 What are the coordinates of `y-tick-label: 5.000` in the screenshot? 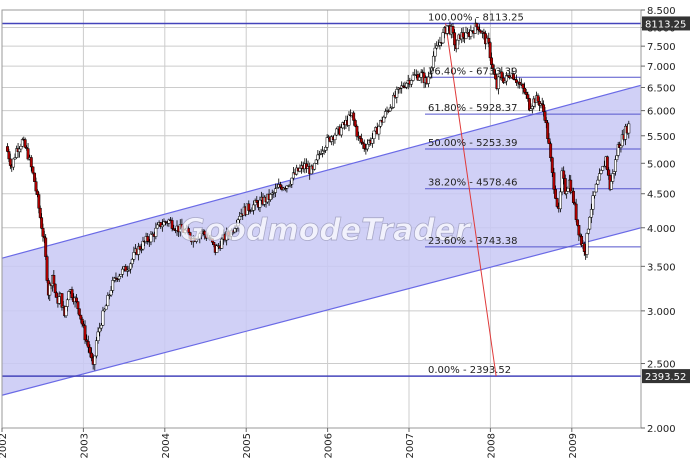 It's located at (661, 164).